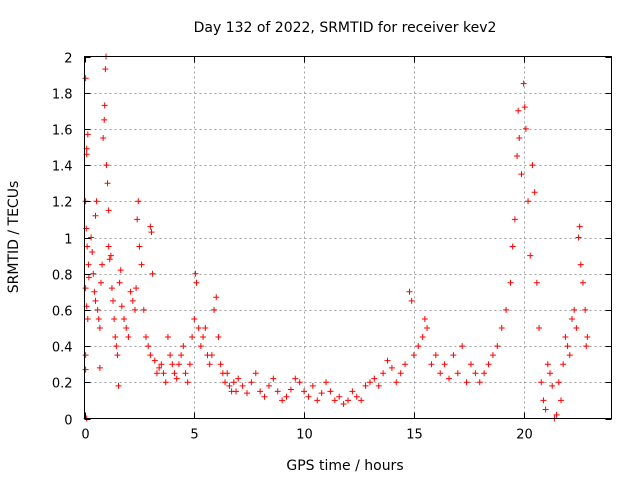 The width and height of the screenshot is (640, 480). Describe the element at coordinates (62, 384) in the screenshot. I see `y-tick-label: 0.2` at that location.